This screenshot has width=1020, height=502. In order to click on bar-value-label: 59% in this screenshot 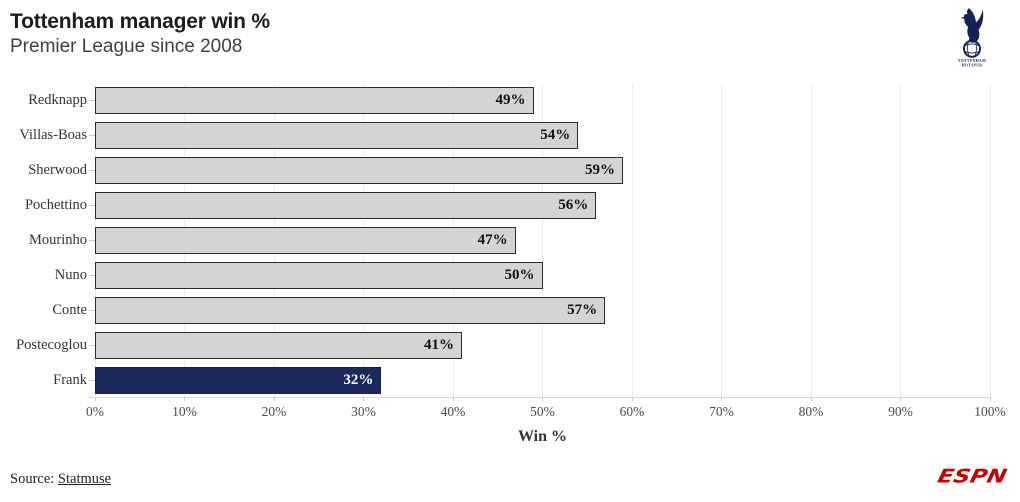, I will do `click(600, 170)`.